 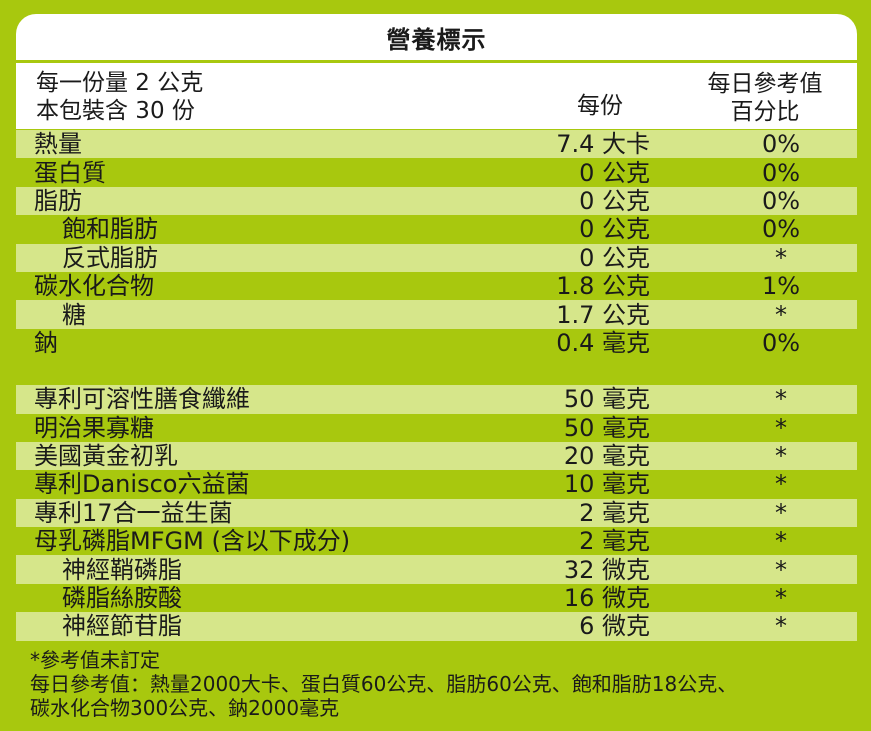 What do you see at coordinates (436, 144) in the screenshot?
I see `table-row: 熱量 7.4 大卡 0%` at bounding box center [436, 144].